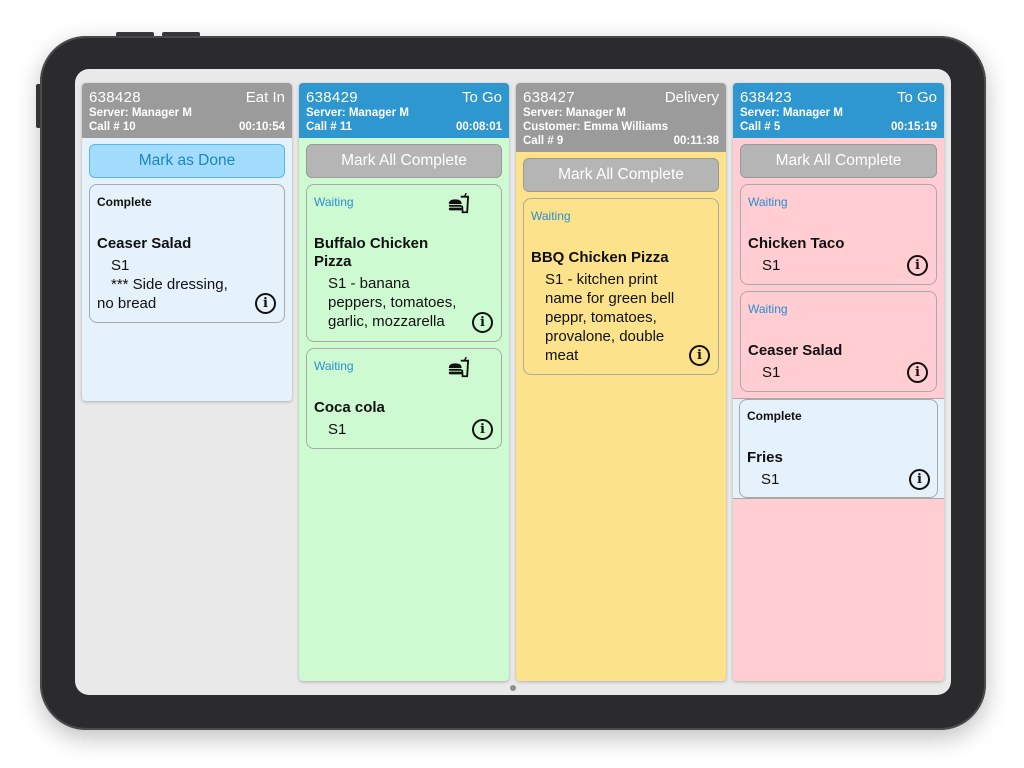  Describe the element at coordinates (265, 97) in the screenshot. I see `order-type: Eat In` at that location.